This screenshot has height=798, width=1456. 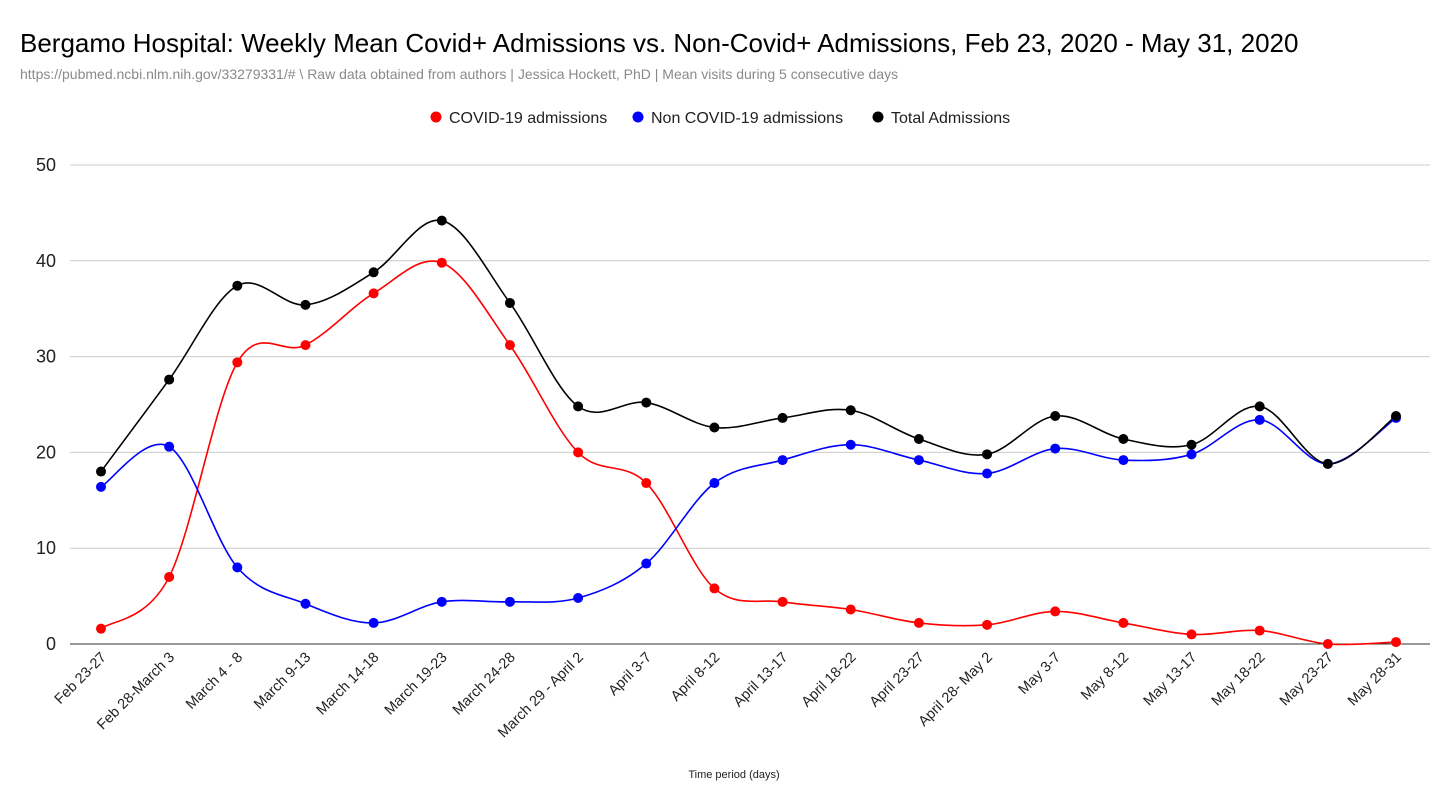 What do you see at coordinates (630, 674) in the screenshot?
I see `x-tick-label: April 3-7` at bounding box center [630, 674].